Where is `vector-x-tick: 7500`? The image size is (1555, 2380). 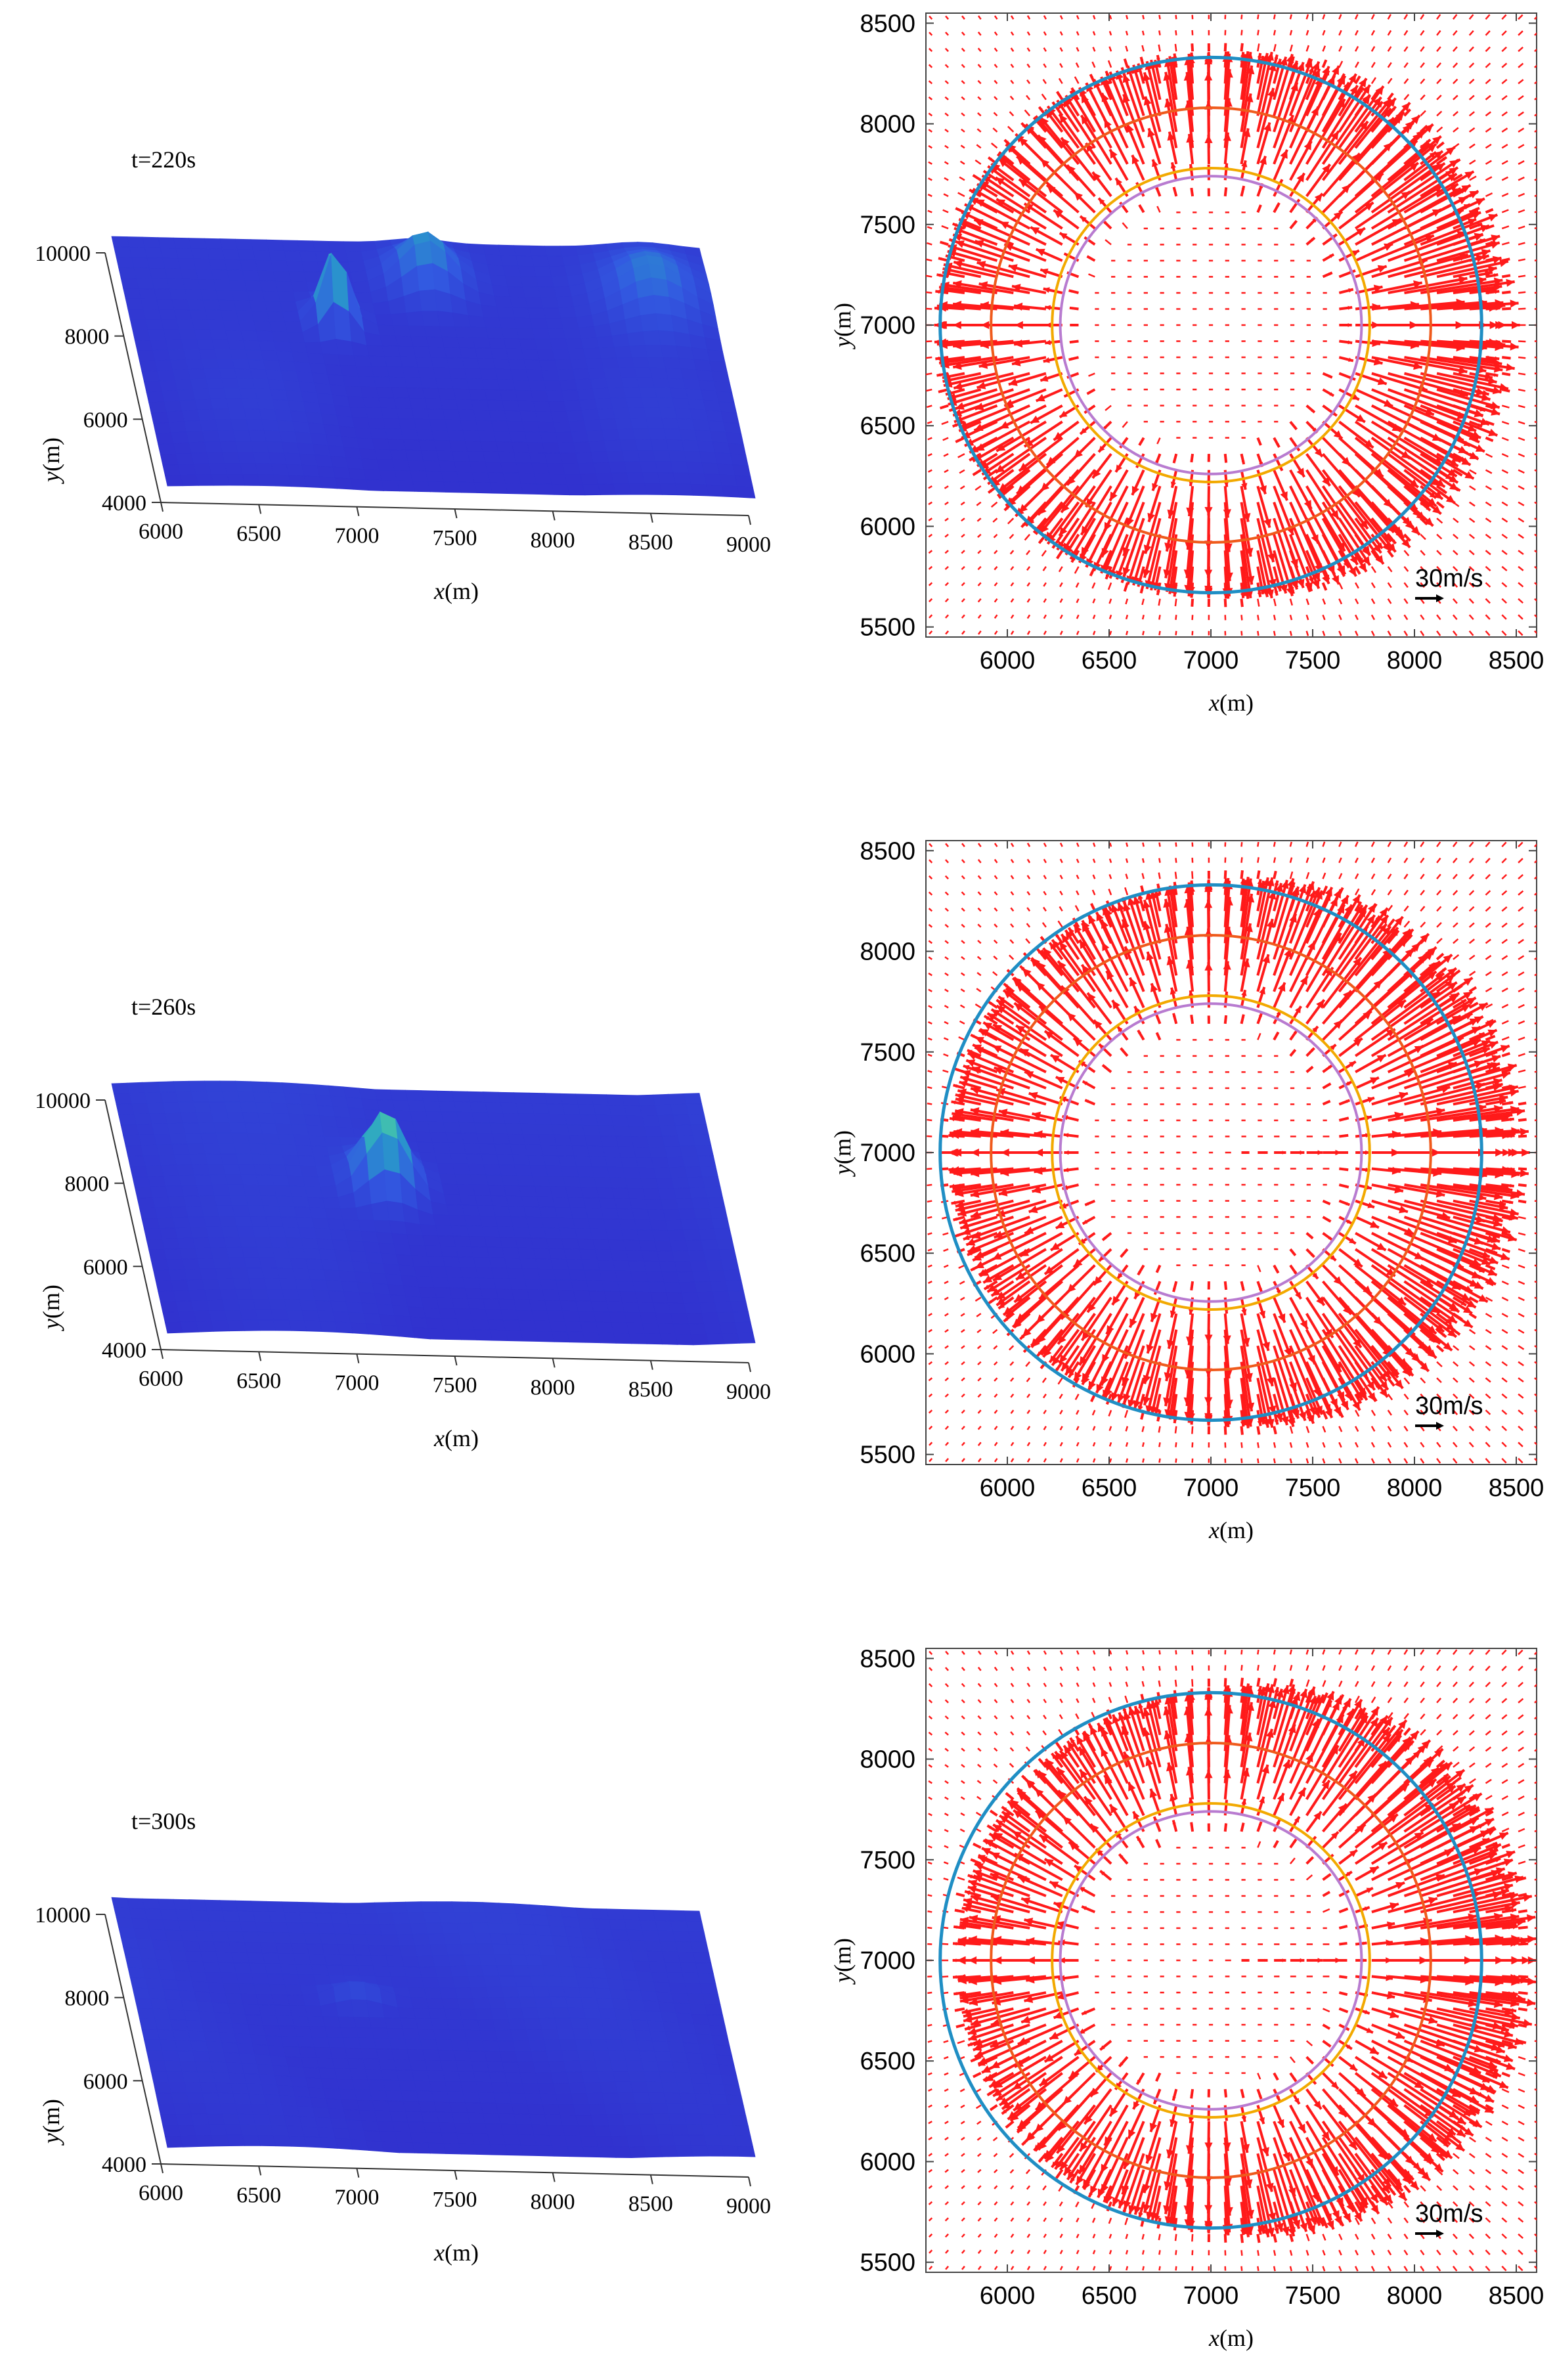 vector-x-tick: 7500 is located at coordinates (1313, 660).